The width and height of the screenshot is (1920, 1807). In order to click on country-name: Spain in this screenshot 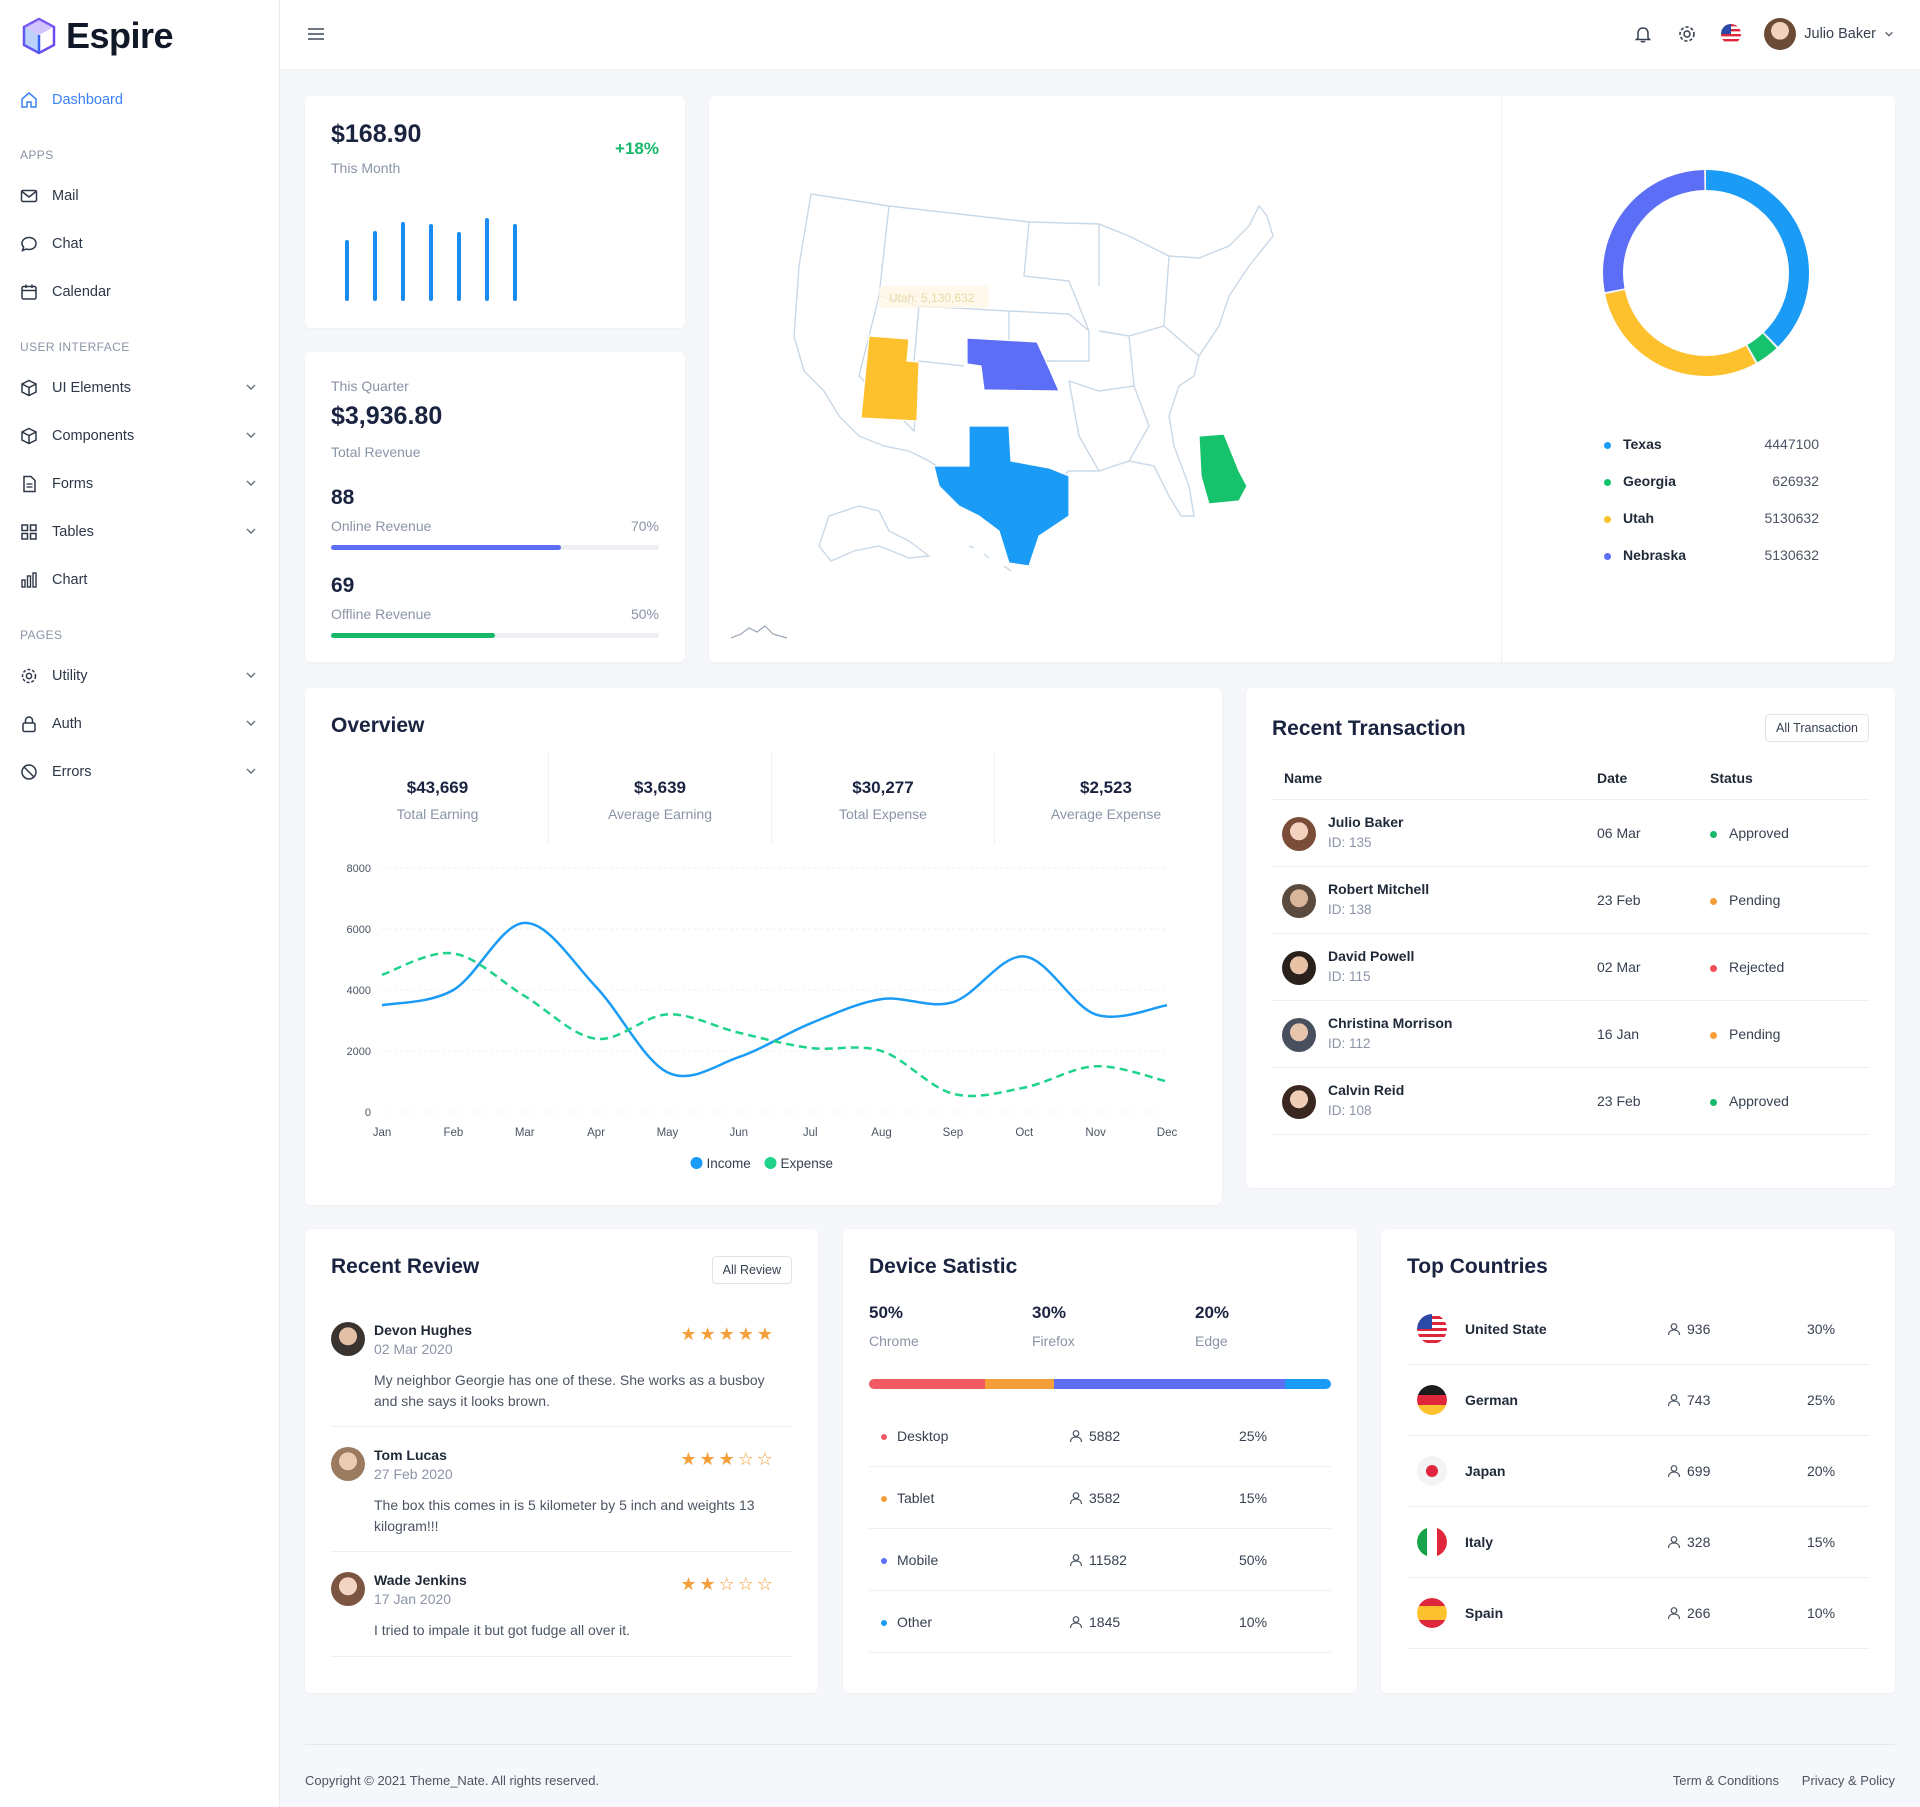, I will do `click(1484, 1613)`.